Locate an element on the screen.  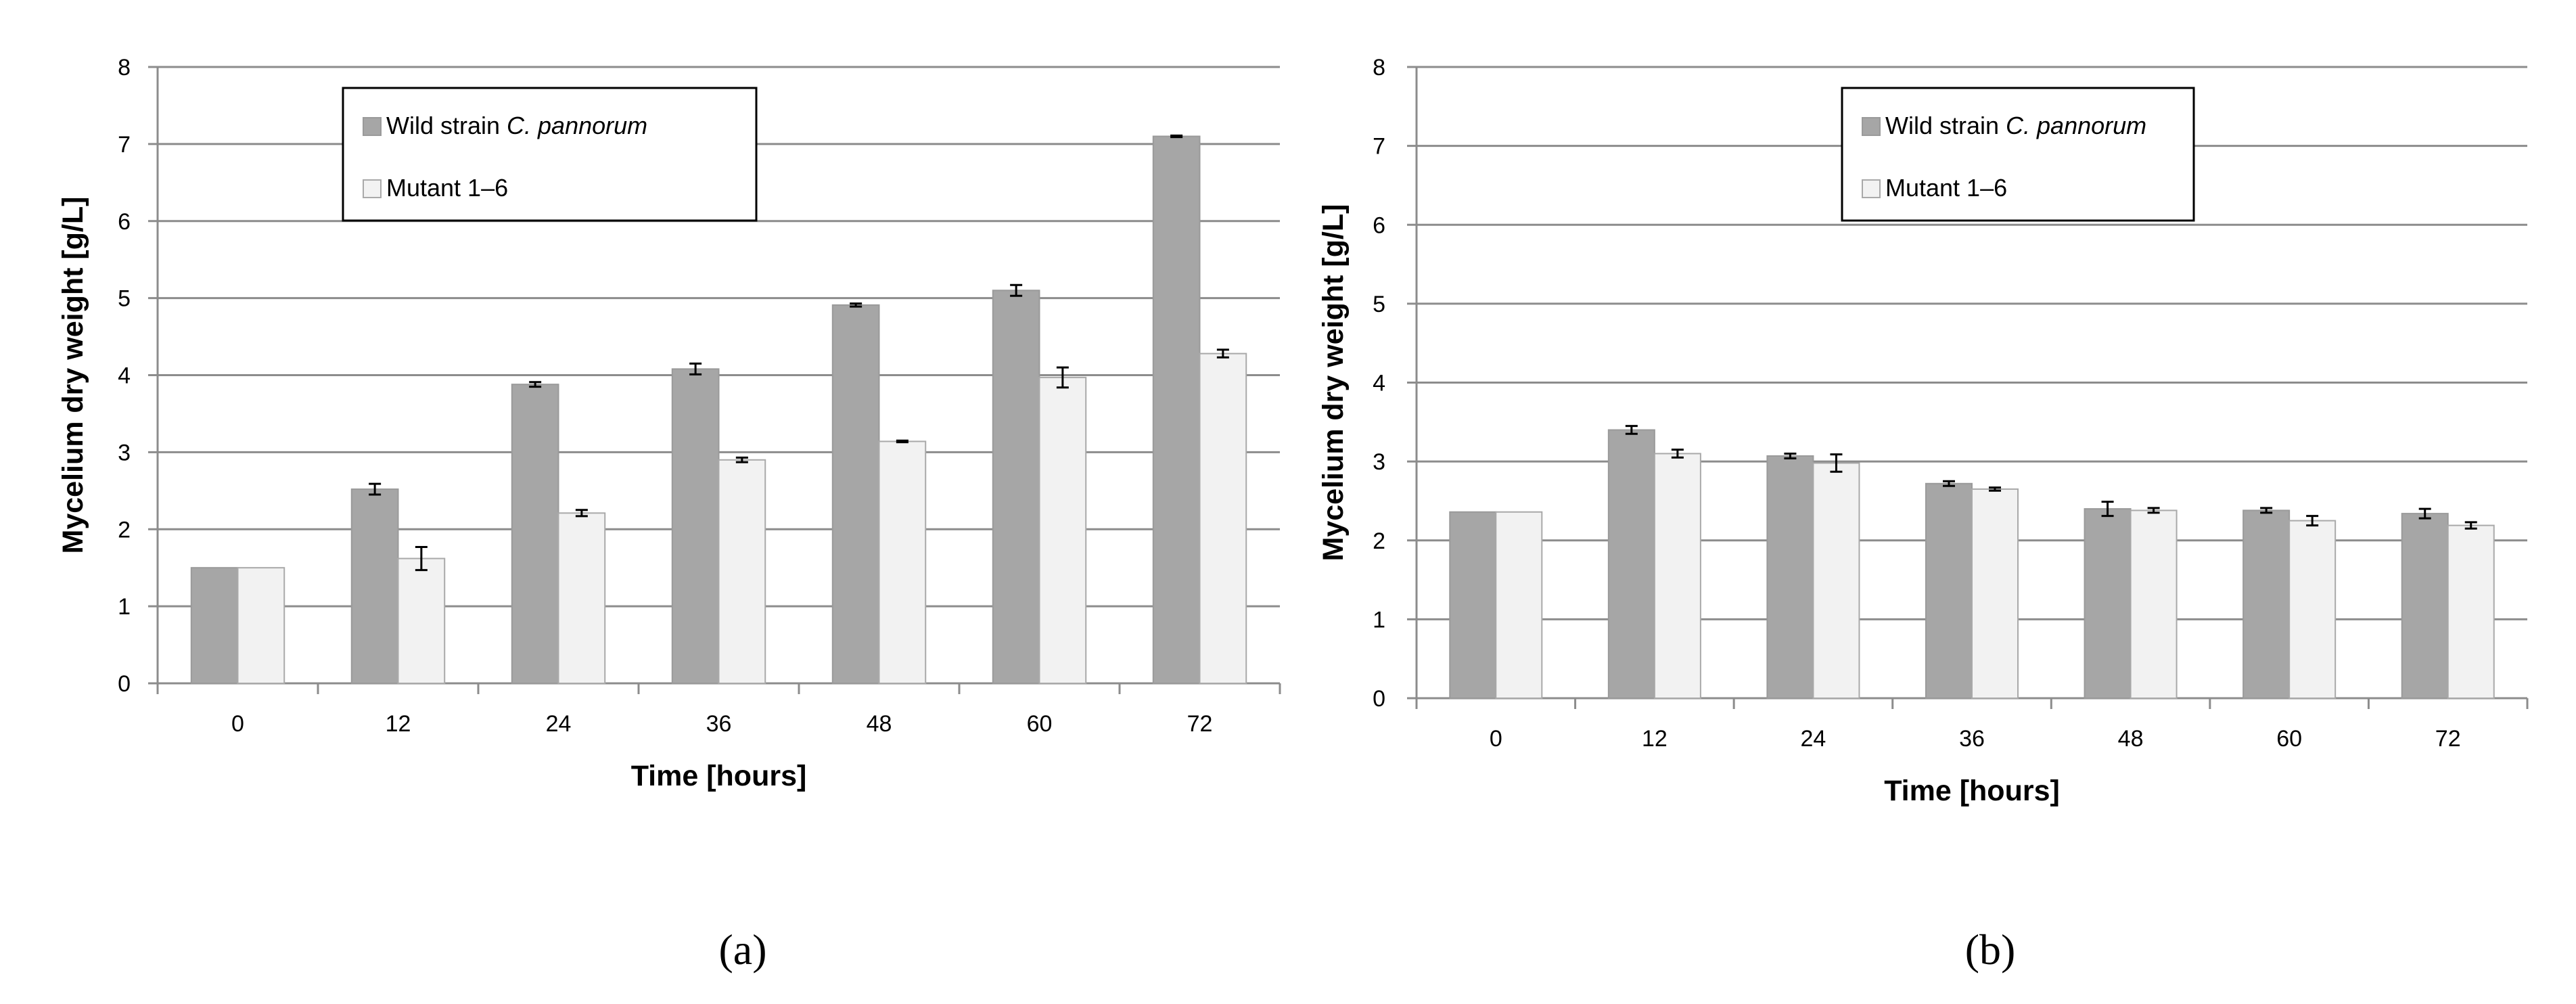
panel-label: (b) is located at coordinates (1990, 950).